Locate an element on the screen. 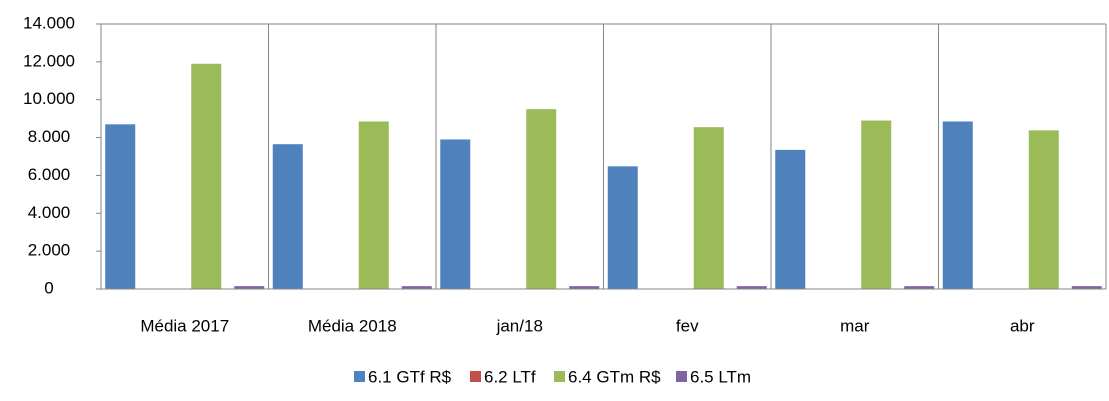 The image size is (1109, 401). legend-label: 6.2 LTf is located at coordinates (510, 376).